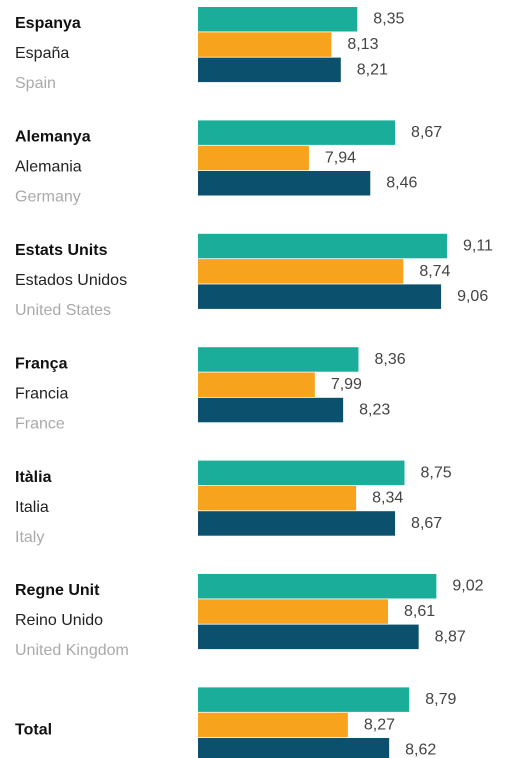 This screenshot has height=758, width=508. Describe the element at coordinates (440, 699) in the screenshot. I see `value-label: 8,79` at that location.